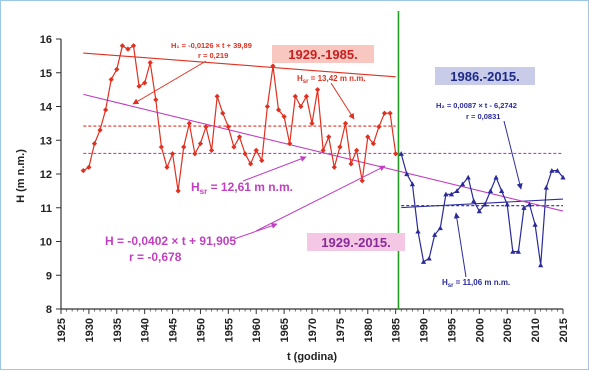  Describe the element at coordinates (285, 330) in the screenshot. I see `x-tick-label: 1965` at that location.